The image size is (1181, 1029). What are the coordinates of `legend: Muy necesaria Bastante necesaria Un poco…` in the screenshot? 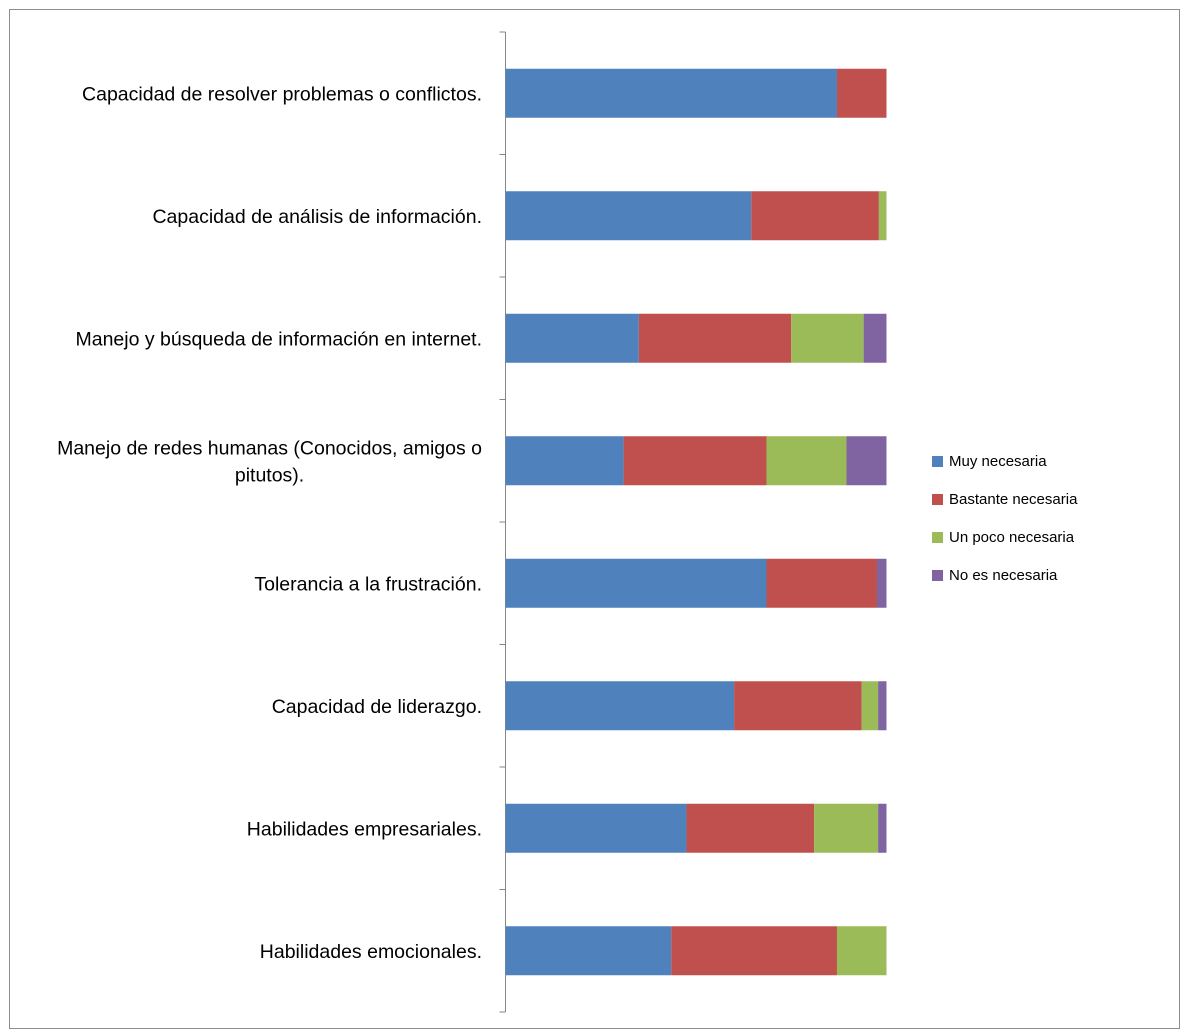 It's located at (1004, 518).